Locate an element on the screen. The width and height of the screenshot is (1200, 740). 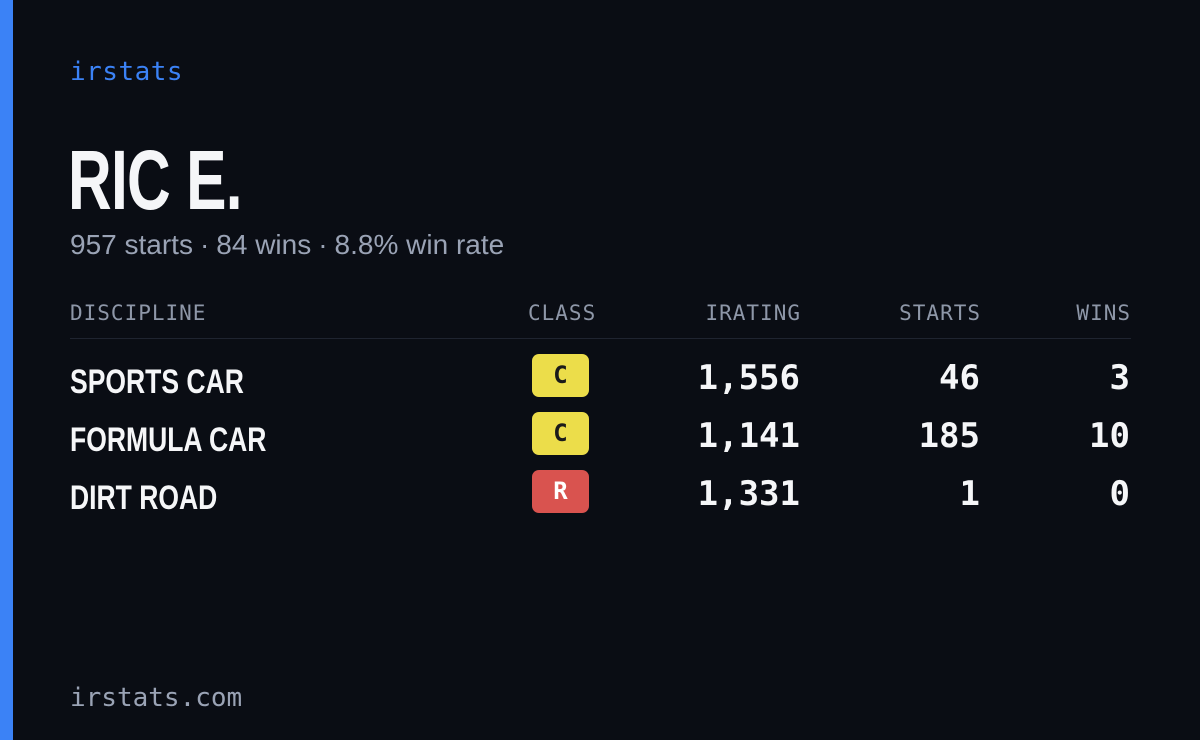
driver-summary: 957 starts · 84 wins · 8.8% win rate is located at coordinates (287, 245).